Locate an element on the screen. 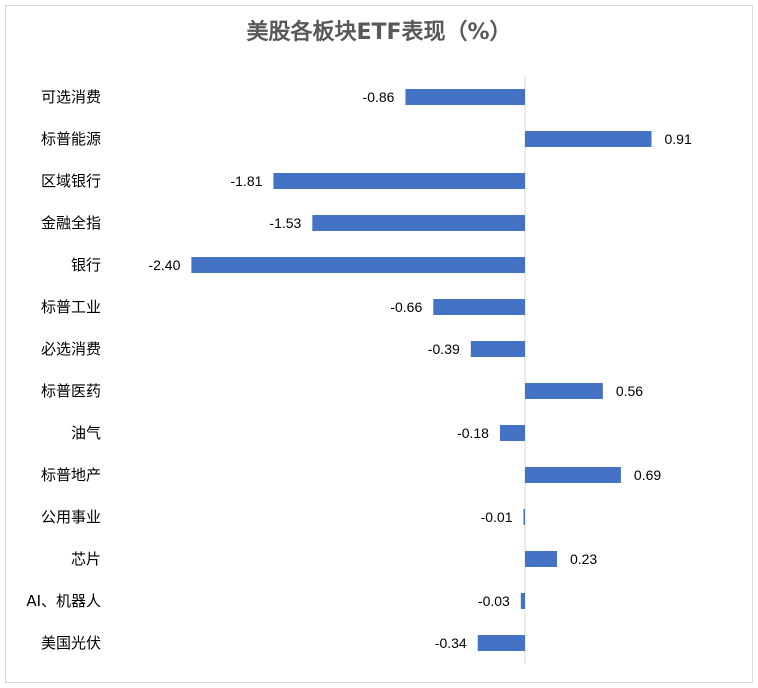 Image resolution: width=758 pixels, height=688 pixels. value-label-7: 0.56 is located at coordinates (629, 391).